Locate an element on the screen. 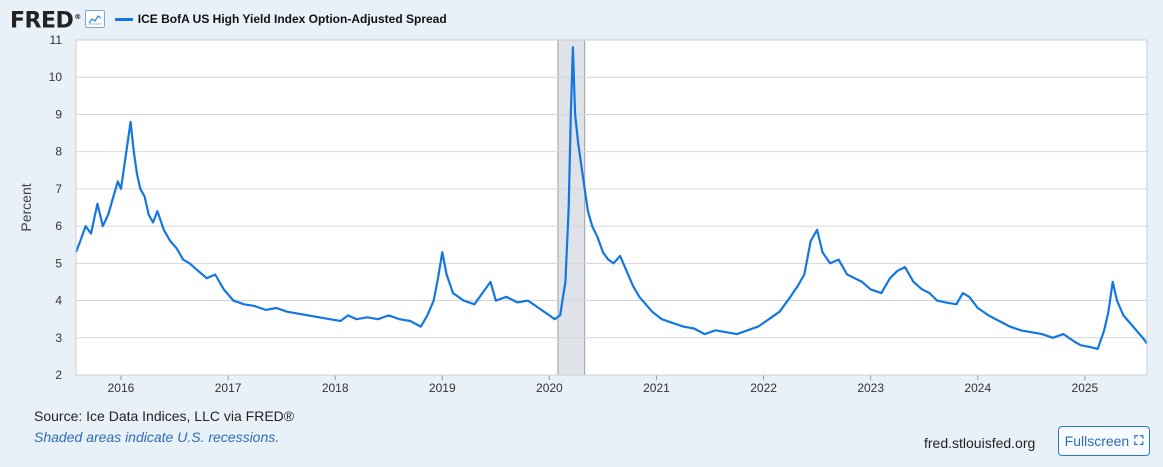 This screenshot has width=1163, height=467. source-text: Source: Ice Data Indices, LLC via FRED® is located at coordinates (164, 416).